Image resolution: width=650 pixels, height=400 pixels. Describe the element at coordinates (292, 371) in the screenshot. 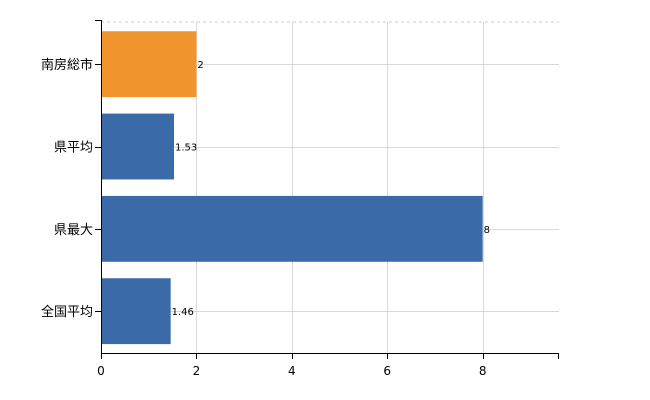

I see `x-tick-label: 4` at that location.